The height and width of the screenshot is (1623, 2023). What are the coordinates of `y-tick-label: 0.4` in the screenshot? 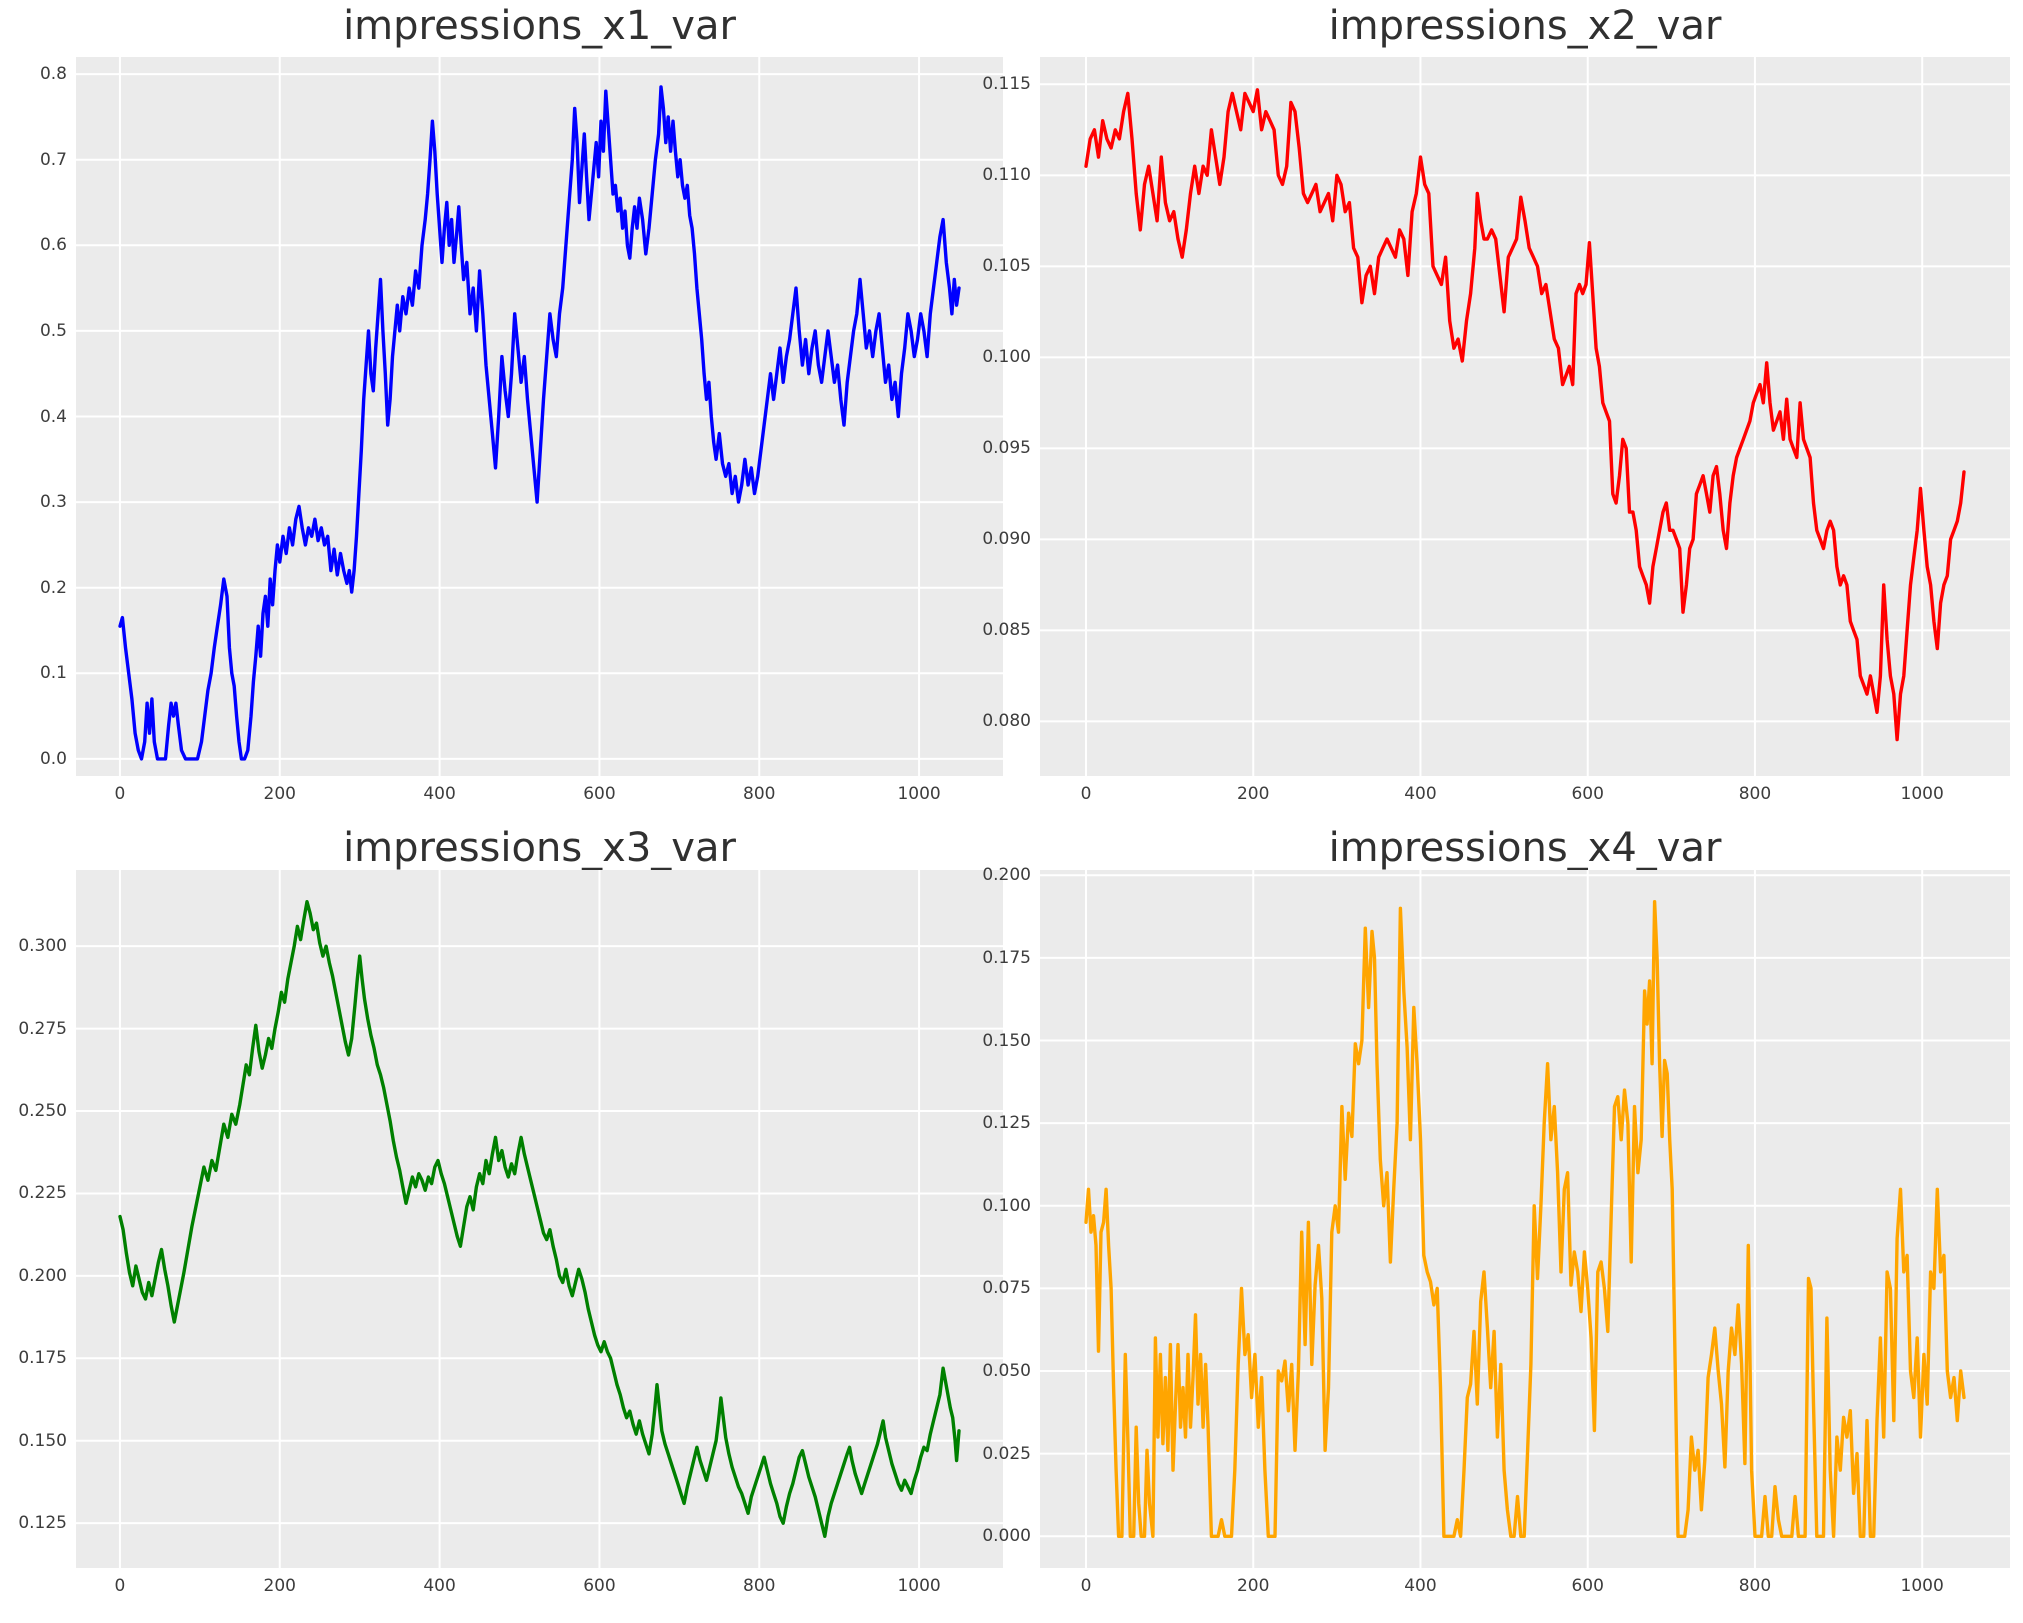 It's located at (53, 416).